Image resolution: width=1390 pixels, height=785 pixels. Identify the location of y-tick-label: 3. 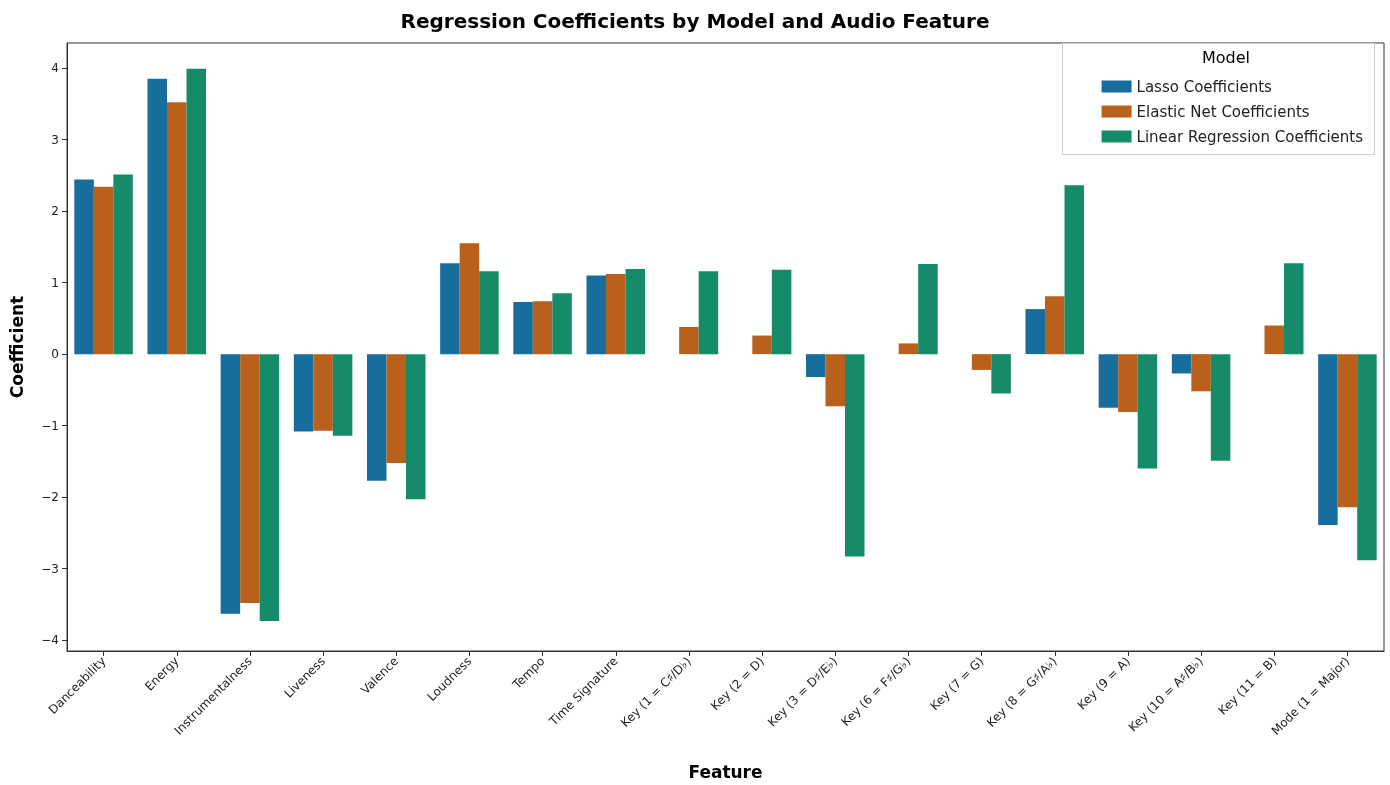
(55, 139).